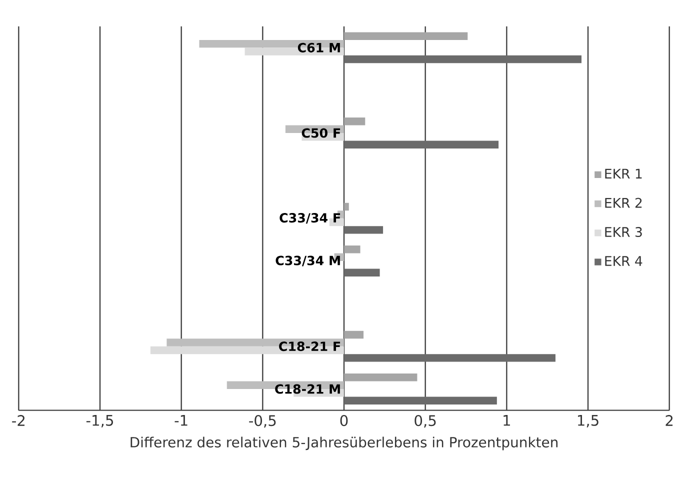 The image size is (685, 477). What do you see at coordinates (307, 389) in the screenshot?
I see `y-tick-label: C18-21 M` at bounding box center [307, 389].